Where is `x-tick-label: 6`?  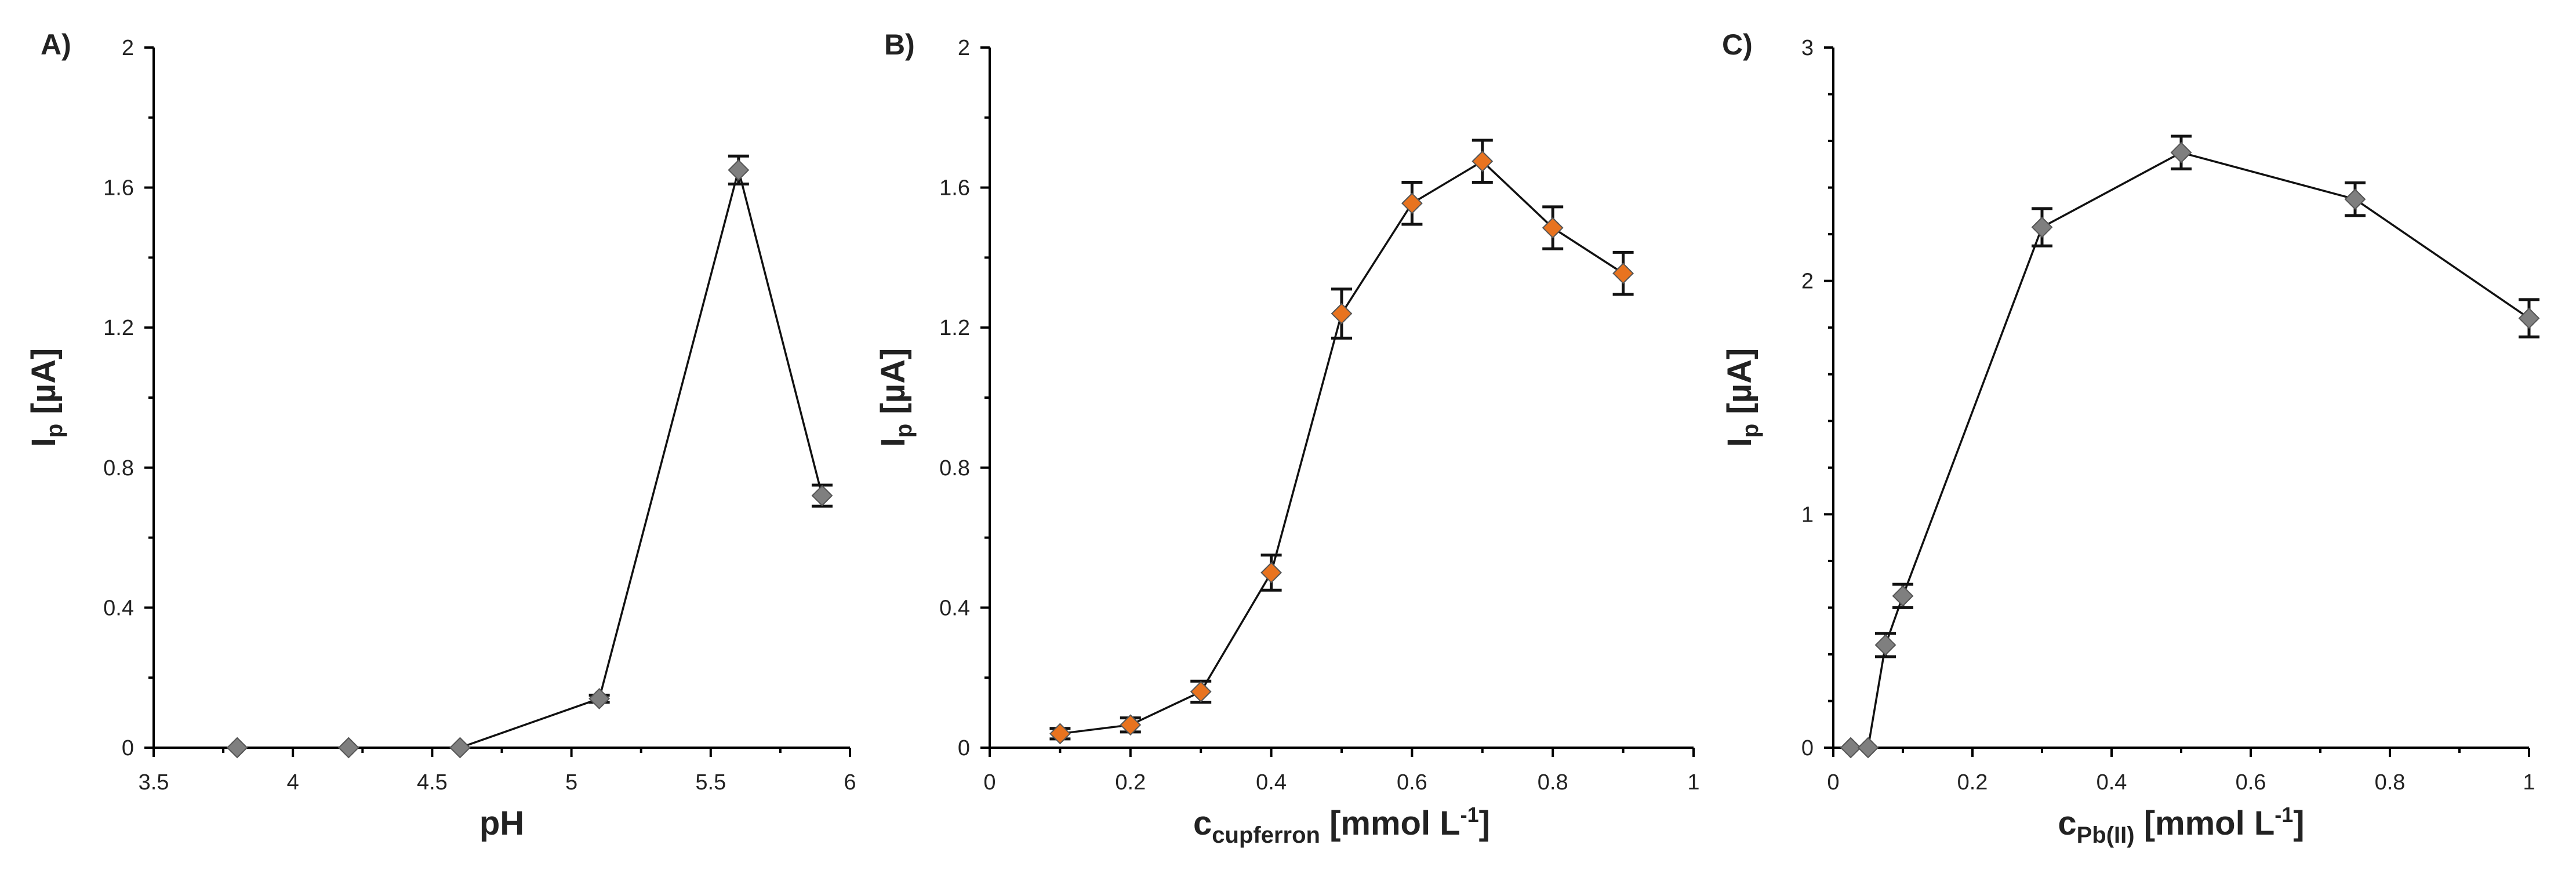
x-tick-label: 6 is located at coordinates (850, 782).